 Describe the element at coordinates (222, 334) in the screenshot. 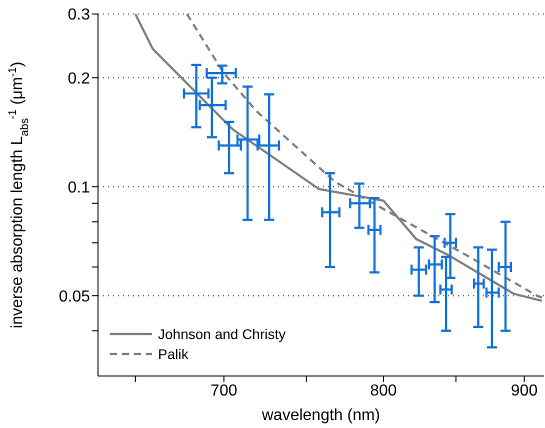

I see `legend-label: Johnson and Christy` at that location.